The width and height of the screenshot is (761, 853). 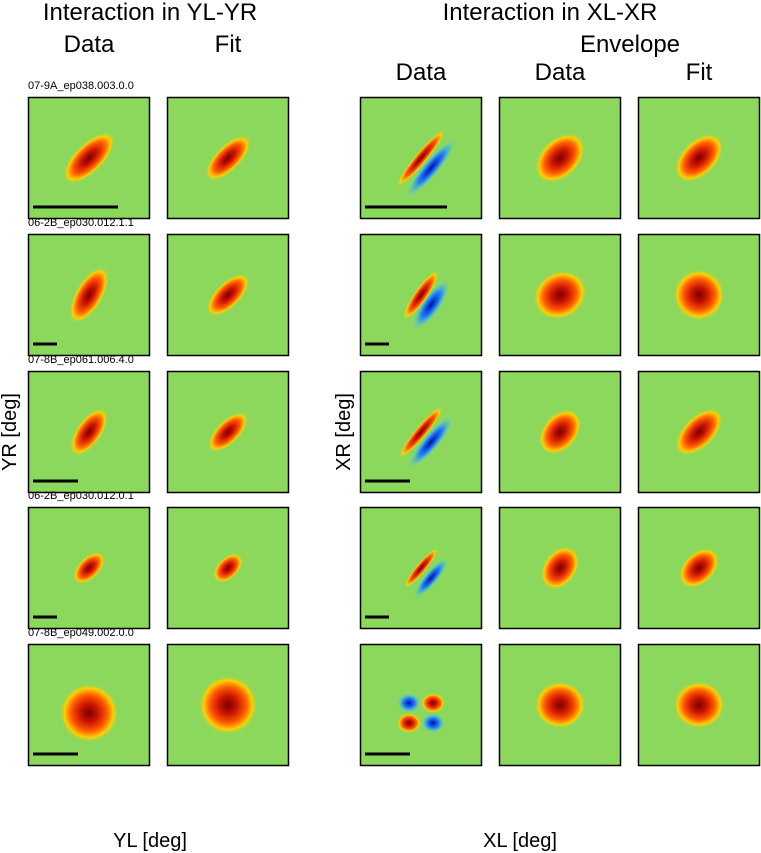 What do you see at coordinates (344, 432) in the screenshot?
I see `axis-label: XR [deg]` at bounding box center [344, 432].